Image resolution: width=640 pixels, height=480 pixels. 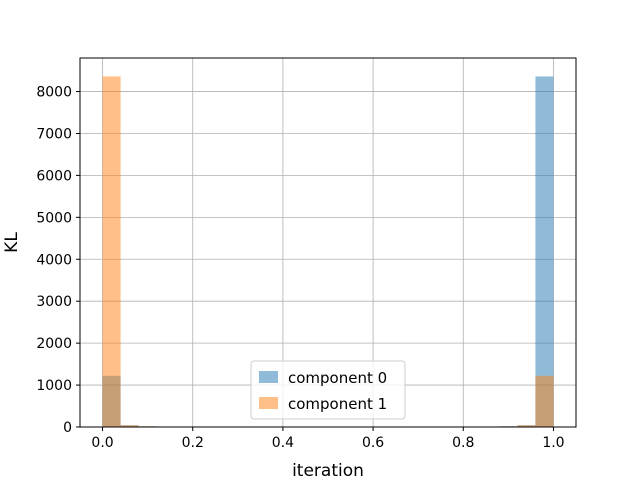 I want to click on x-tick-label: 0.8, so click(x=463, y=443).